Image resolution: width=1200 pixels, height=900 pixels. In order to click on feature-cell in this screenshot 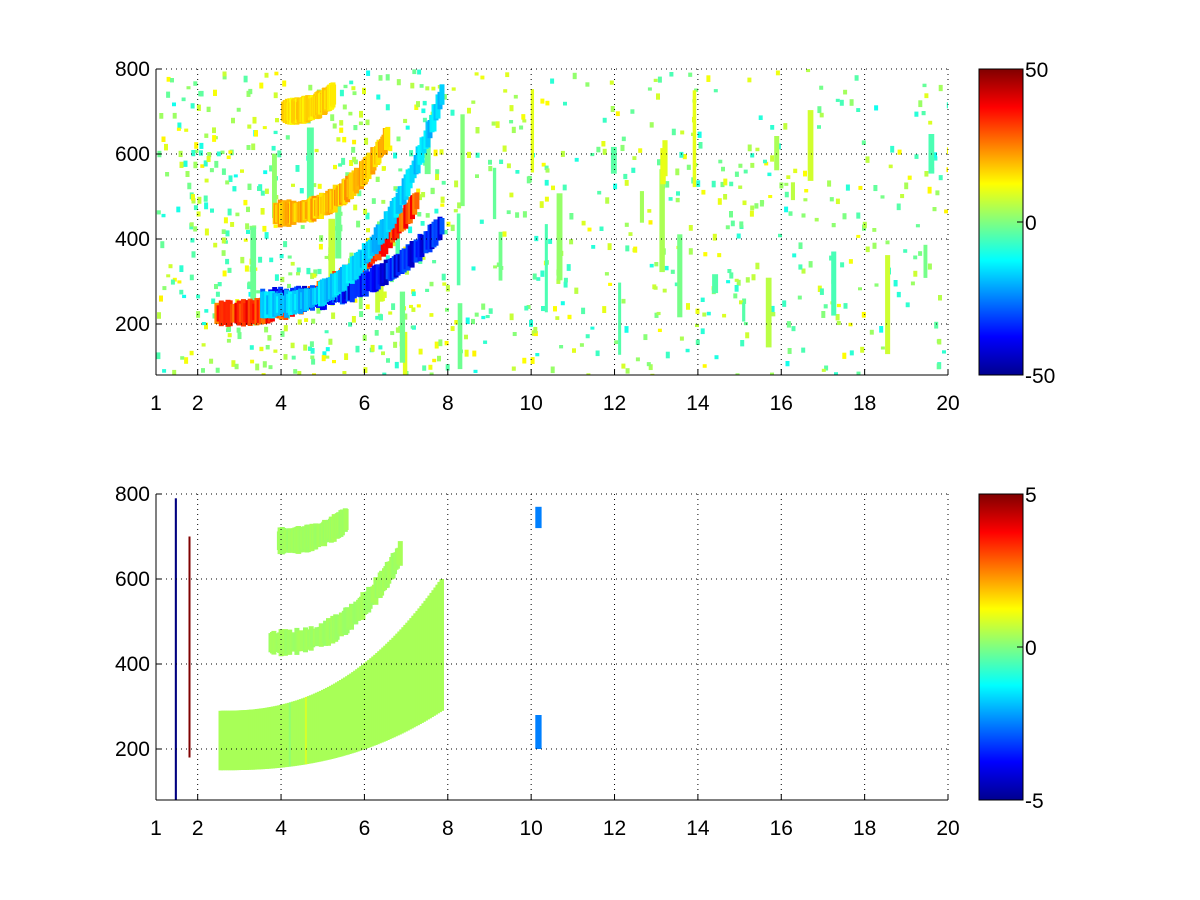, I will do `click(175, 649)`.